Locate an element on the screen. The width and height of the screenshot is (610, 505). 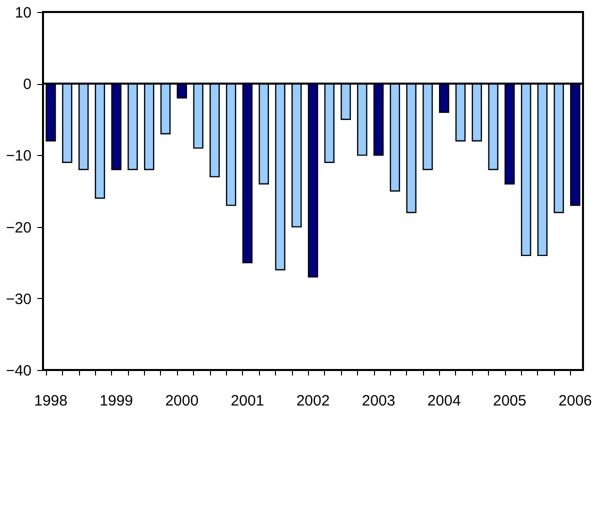
x-tick-label: 2004 is located at coordinates (444, 401).